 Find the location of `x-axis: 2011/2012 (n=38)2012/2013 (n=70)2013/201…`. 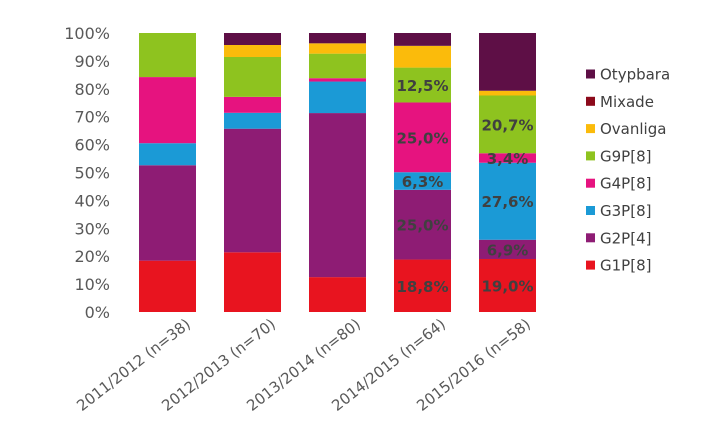

x-axis: 2011/2012 (n=38)2012/2013 (n=70)2013/201… is located at coordinates (303, 365).